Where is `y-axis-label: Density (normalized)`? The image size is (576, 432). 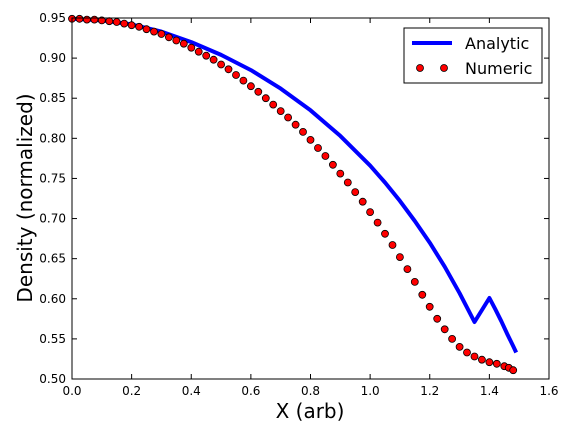 y-axis-label: Density (normalized) is located at coordinates (25, 197).